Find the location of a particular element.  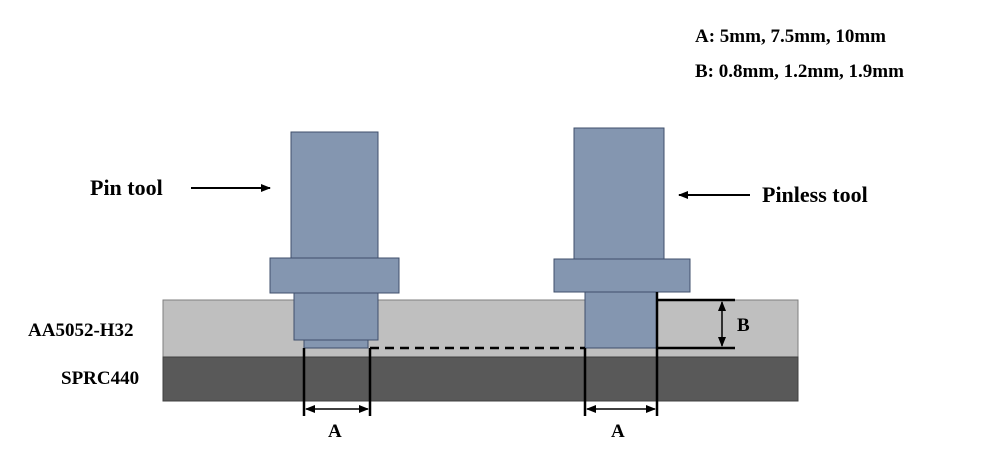

pin-tool-shank is located at coordinates (334, 195).